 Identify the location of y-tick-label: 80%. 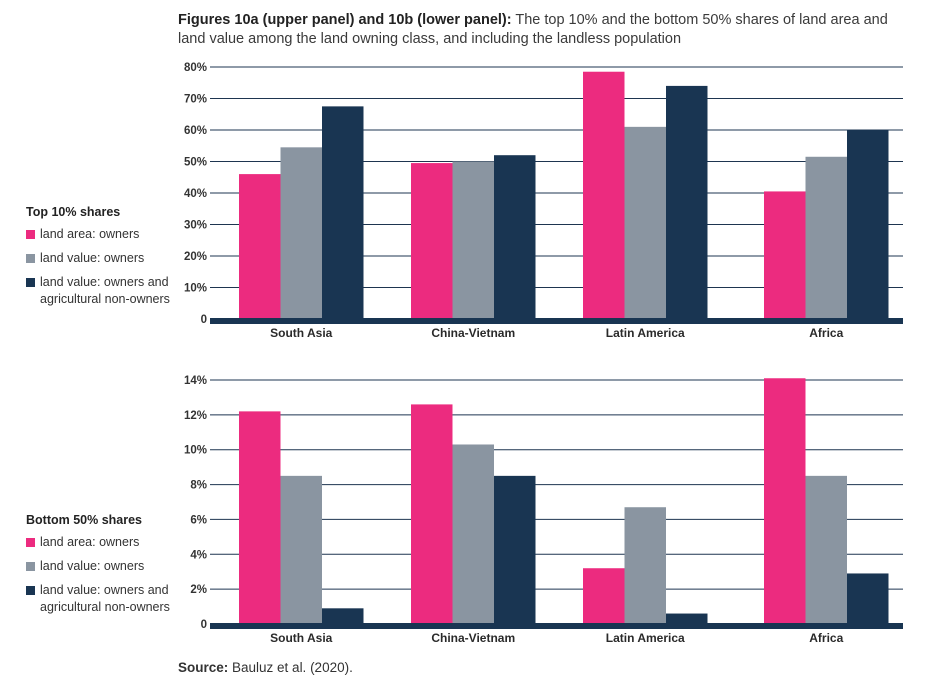
(195, 68).